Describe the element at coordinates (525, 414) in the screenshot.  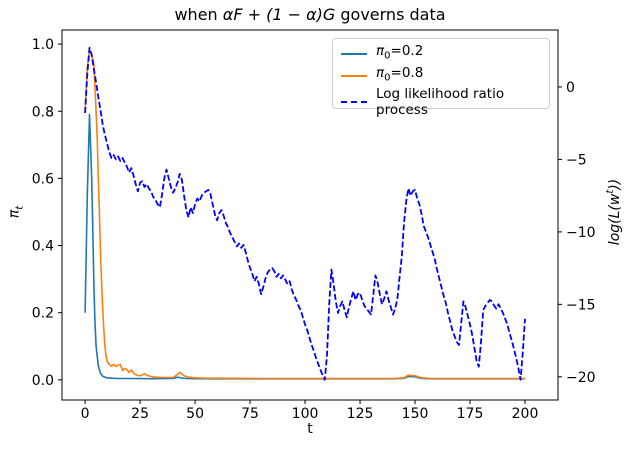
I see `x-tick-label: 200` at that location.